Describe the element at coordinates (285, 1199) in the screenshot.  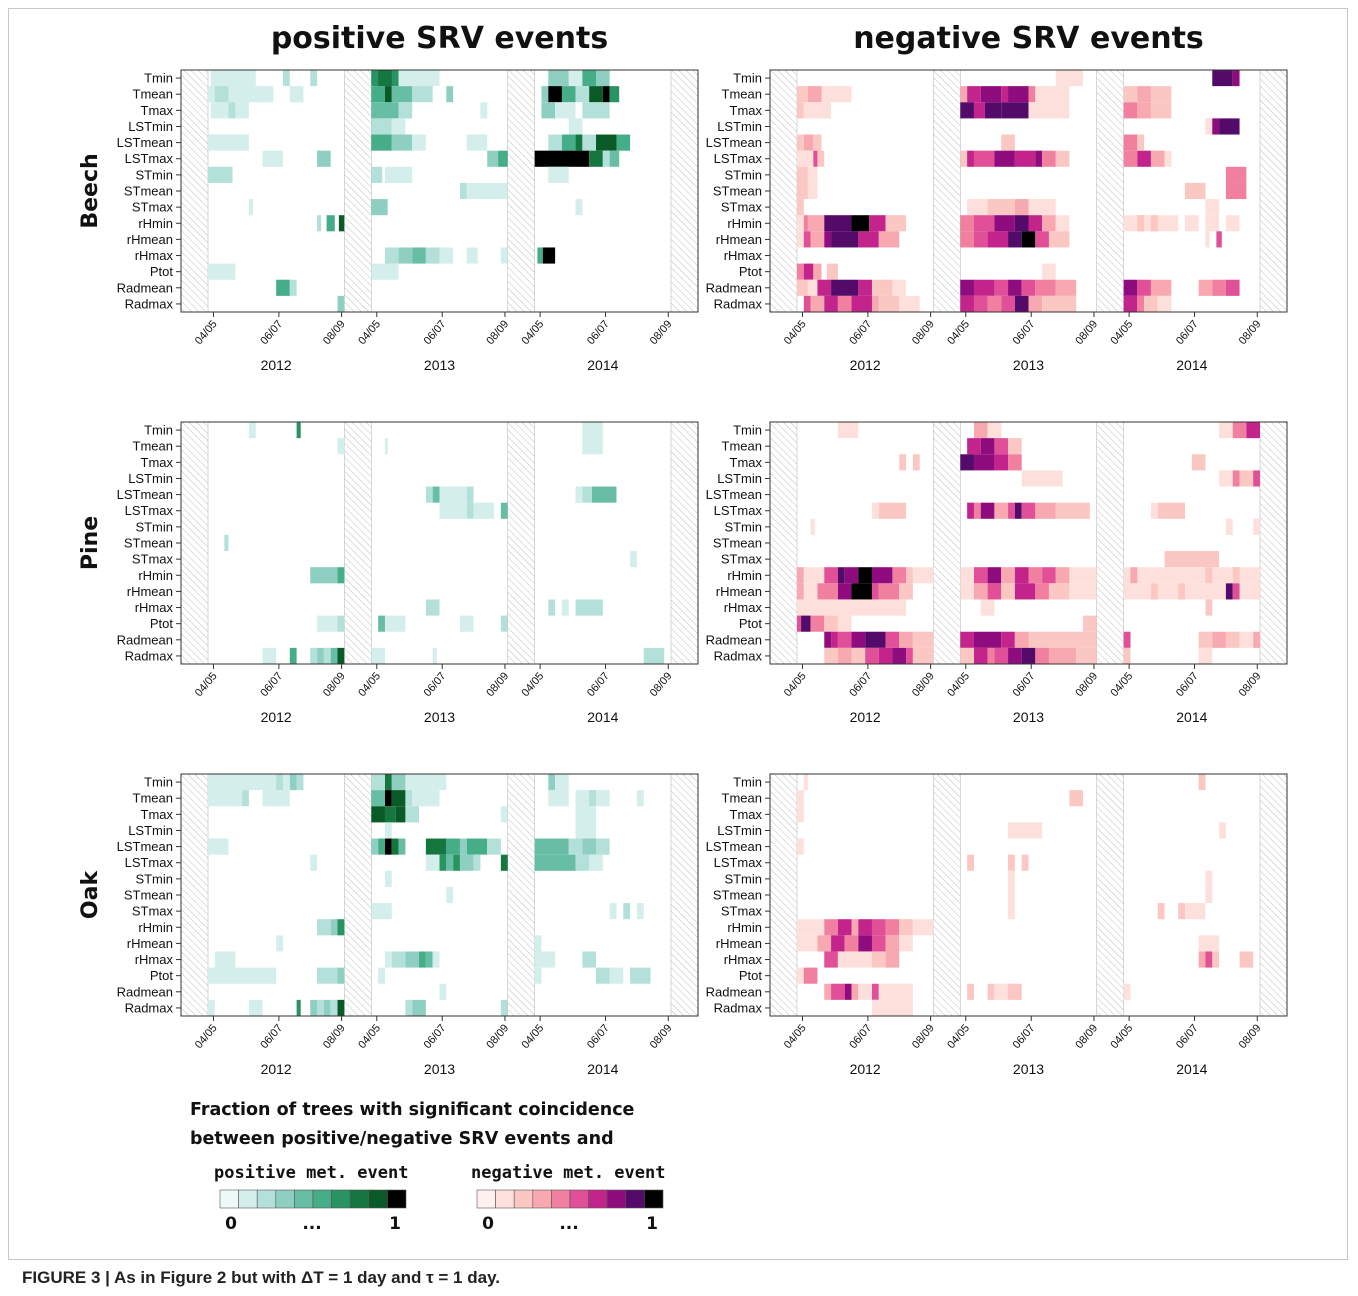
I see `positive-colorbar-swatch` at that location.